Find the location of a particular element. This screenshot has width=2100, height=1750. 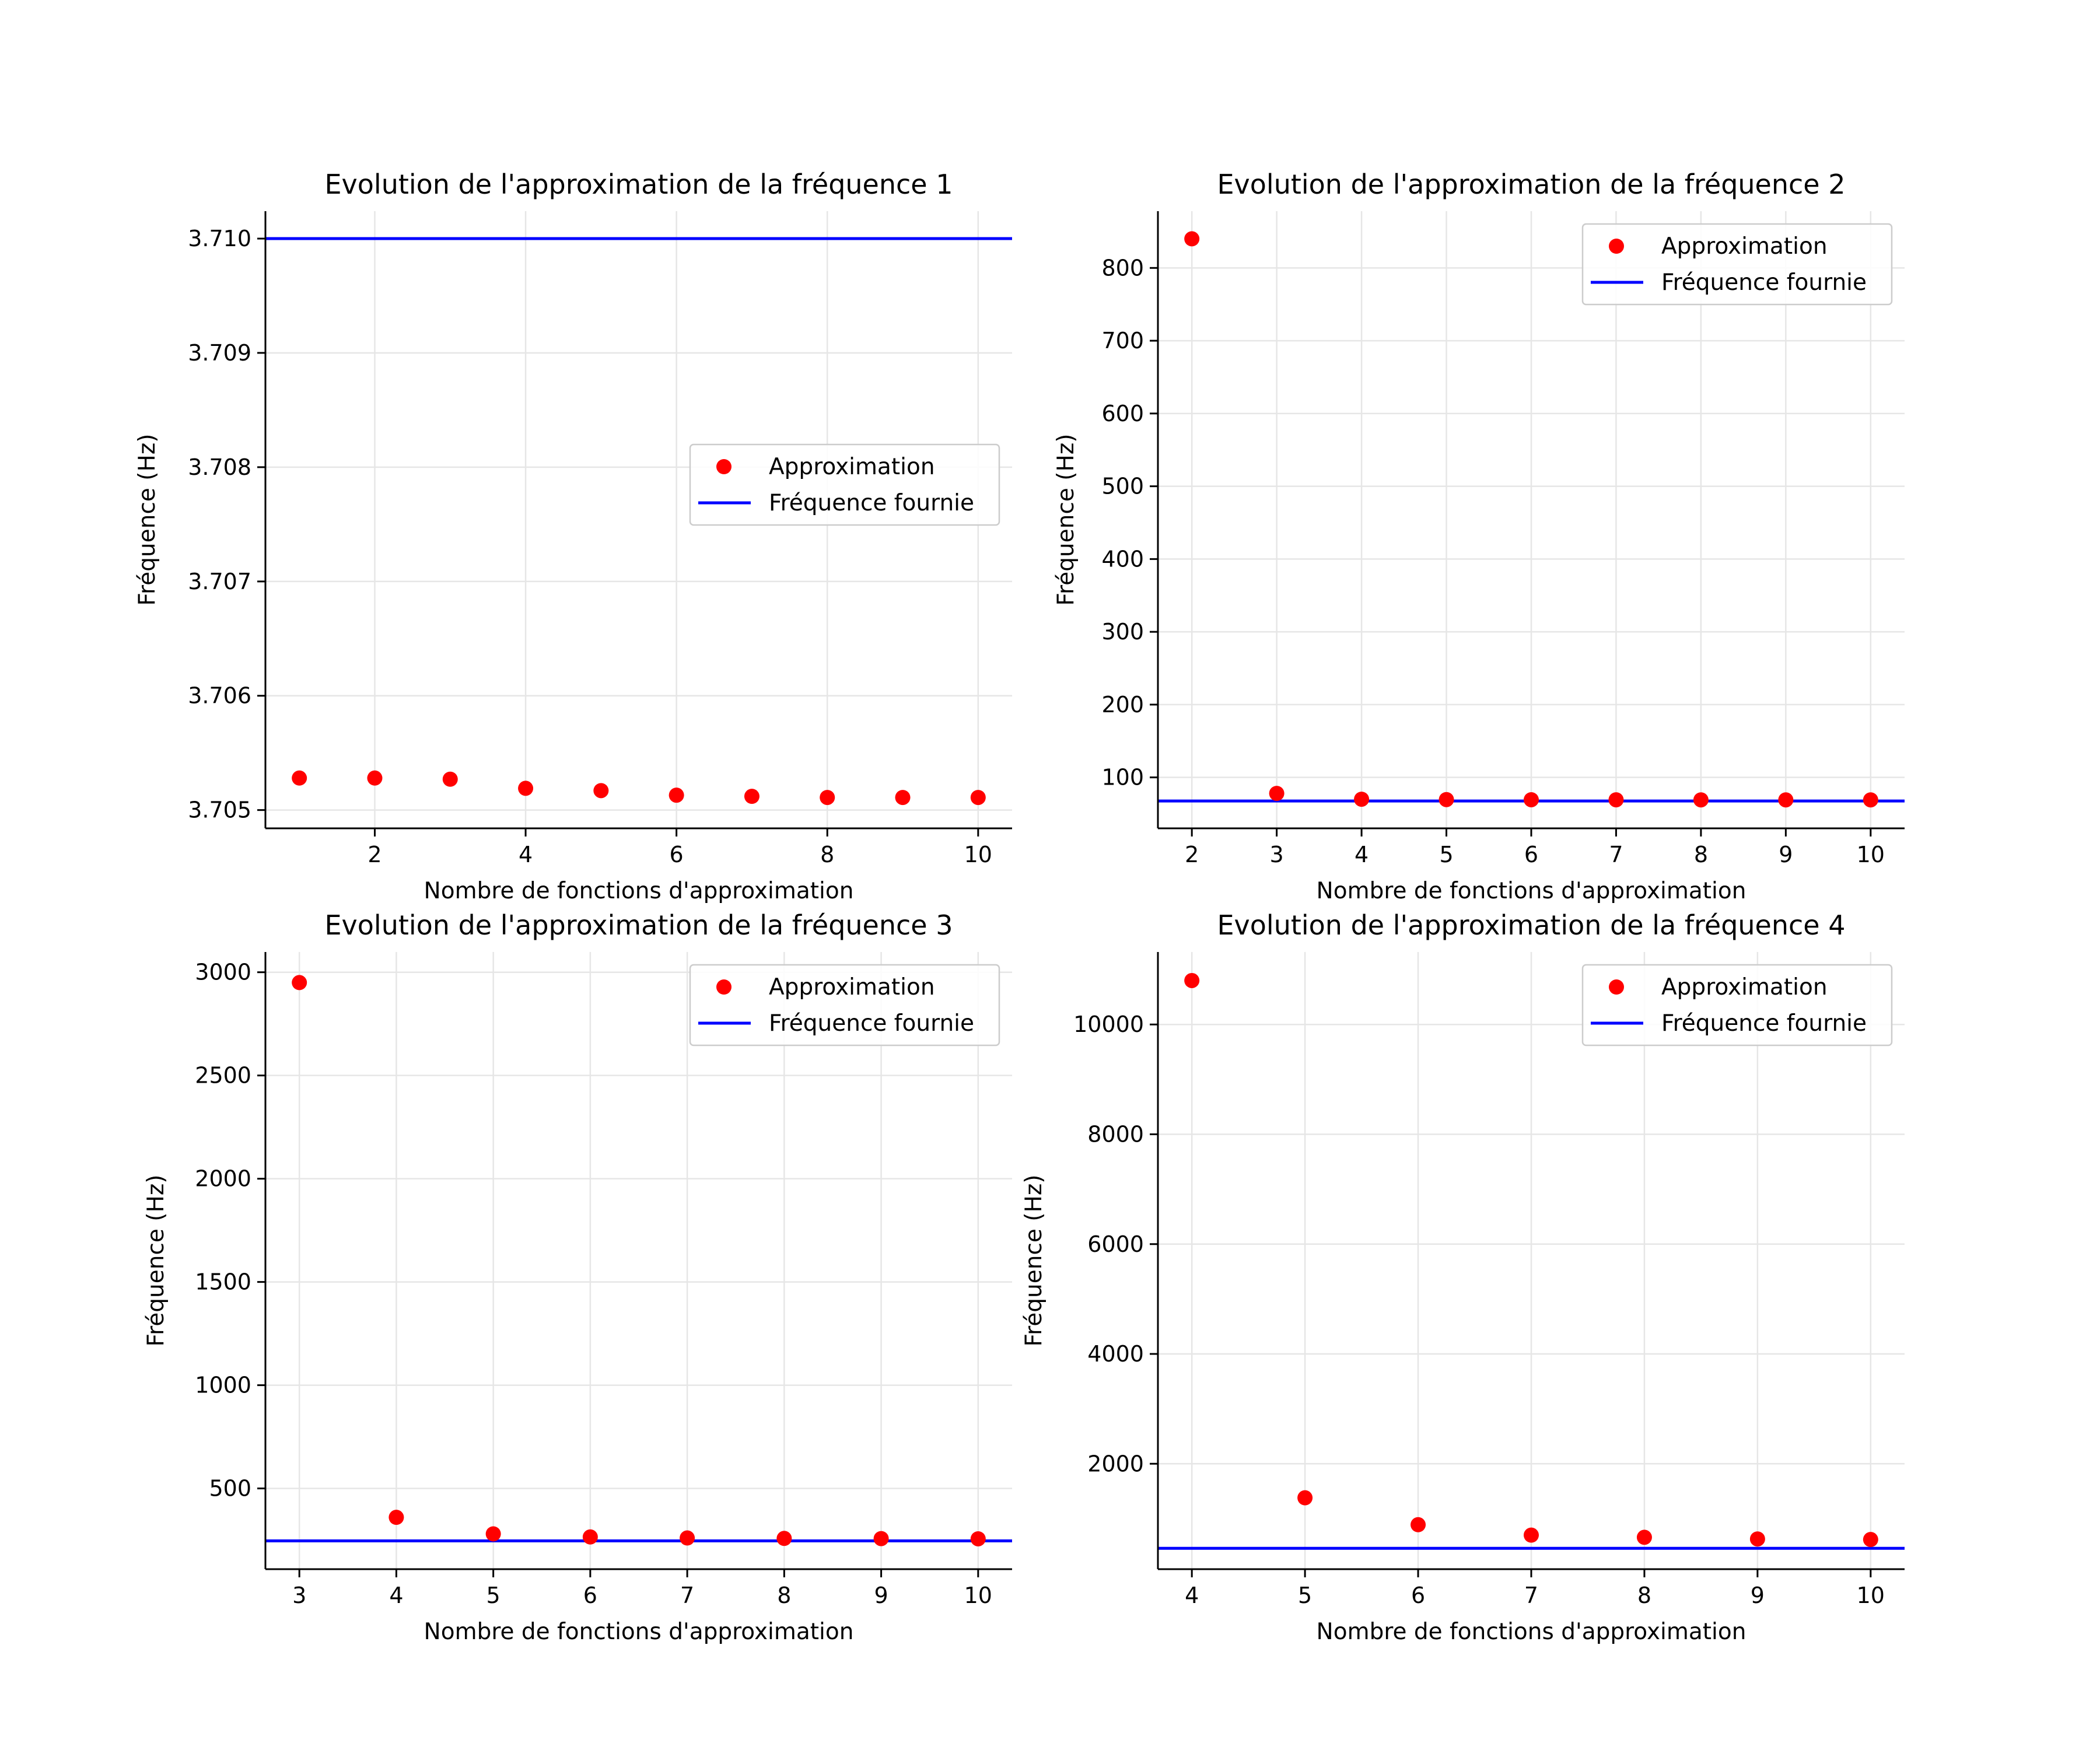

y-tick-label: 4000 is located at coordinates (1115, 1354).